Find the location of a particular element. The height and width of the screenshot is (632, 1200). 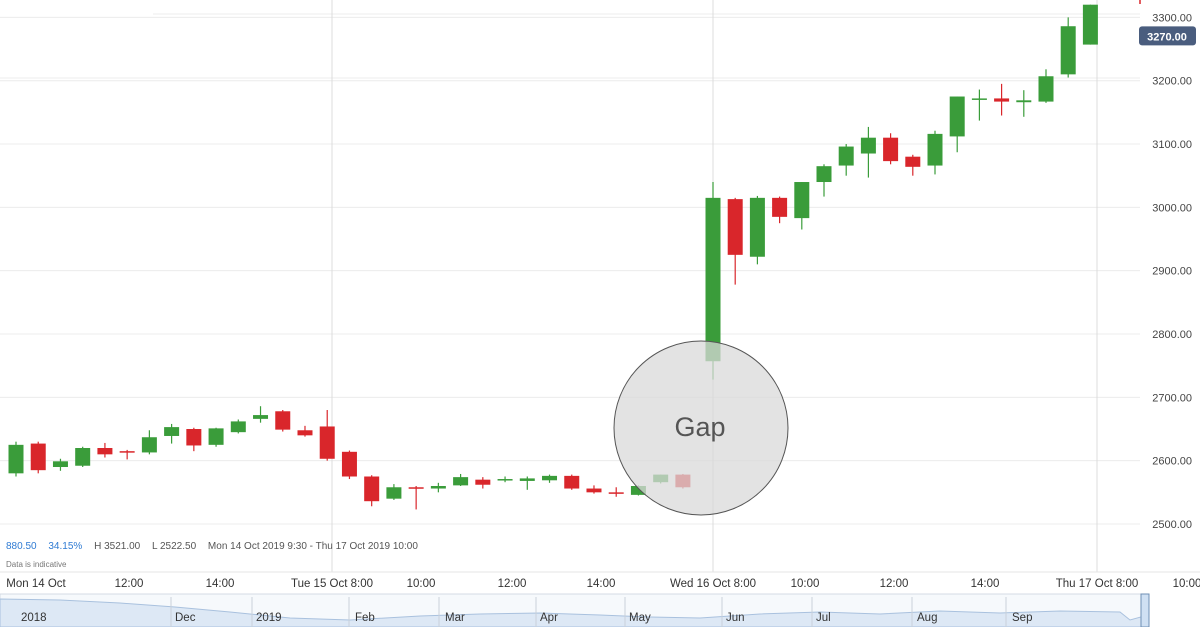

navigator-label: Aug is located at coordinates (927, 618).